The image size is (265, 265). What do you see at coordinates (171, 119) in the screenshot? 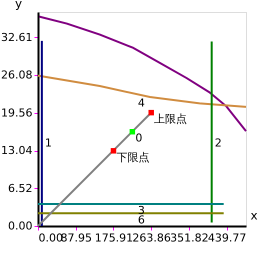
I see `annotation: 上限点` at bounding box center [171, 119].